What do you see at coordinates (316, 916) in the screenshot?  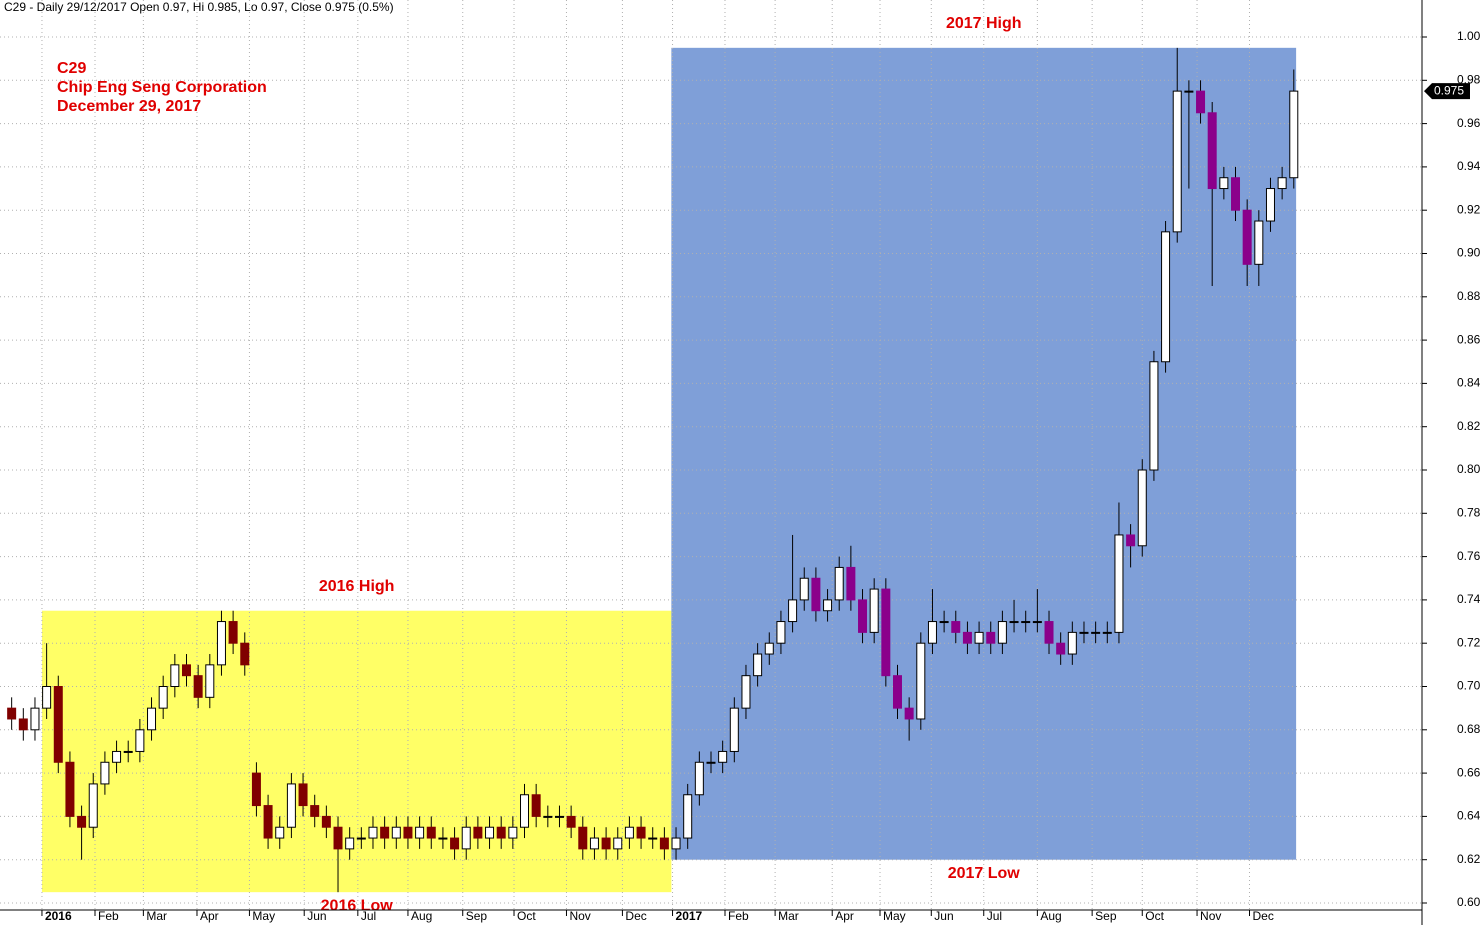 I see `x-tick-label: Jun` at bounding box center [316, 916].